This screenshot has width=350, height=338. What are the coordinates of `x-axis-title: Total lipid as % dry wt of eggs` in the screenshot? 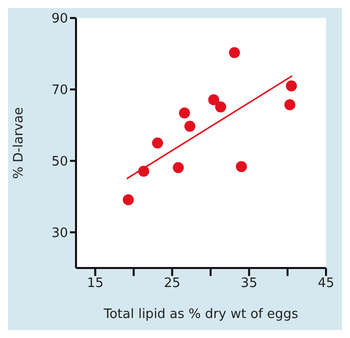 It's located at (200, 314).